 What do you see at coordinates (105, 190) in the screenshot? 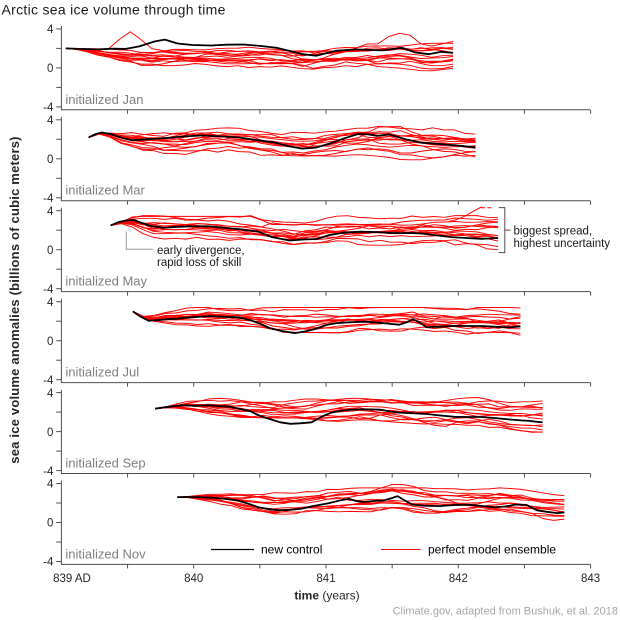
I see `svg-text: initialized Mar` at bounding box center [105, 190].